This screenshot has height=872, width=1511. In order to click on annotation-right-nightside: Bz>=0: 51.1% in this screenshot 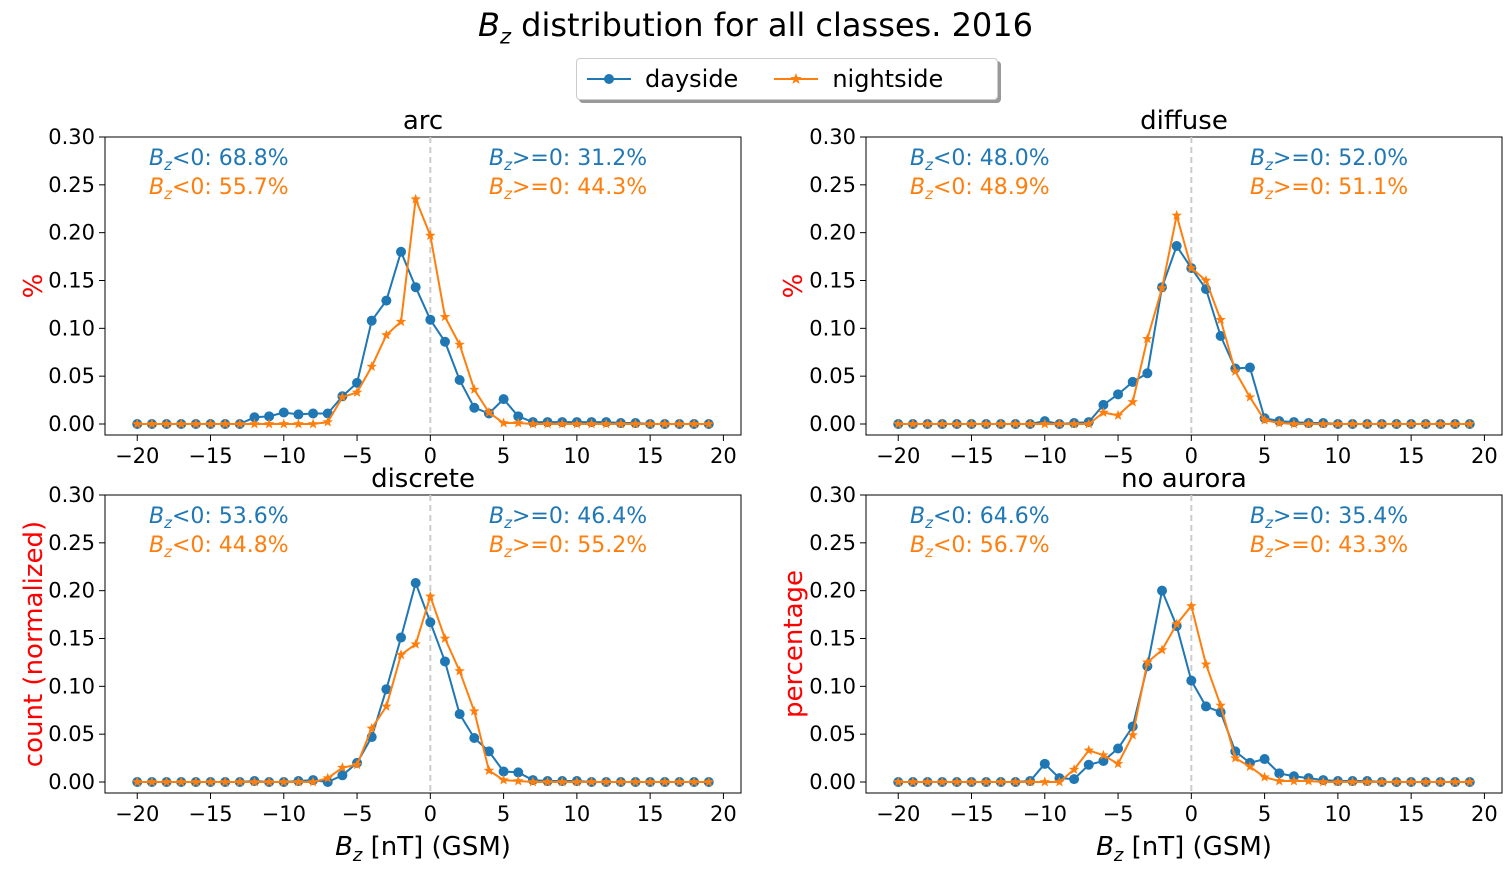, I will do `click(1329, 189)`.